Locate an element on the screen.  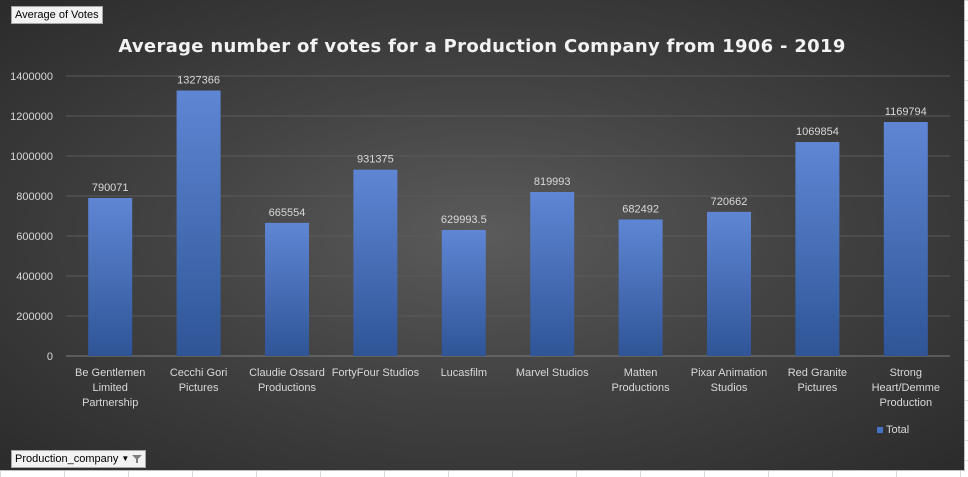
y-tick-label: 200000 is located at coordinates (34, 317).